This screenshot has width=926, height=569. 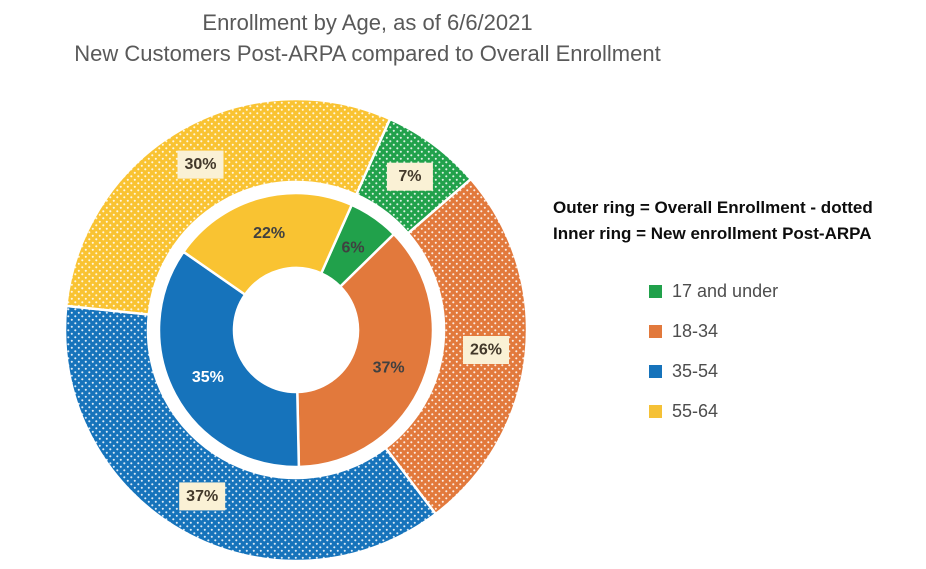 I want to click on outer-ring-data-label-55-64: 30%, so click(x=200, y=164).